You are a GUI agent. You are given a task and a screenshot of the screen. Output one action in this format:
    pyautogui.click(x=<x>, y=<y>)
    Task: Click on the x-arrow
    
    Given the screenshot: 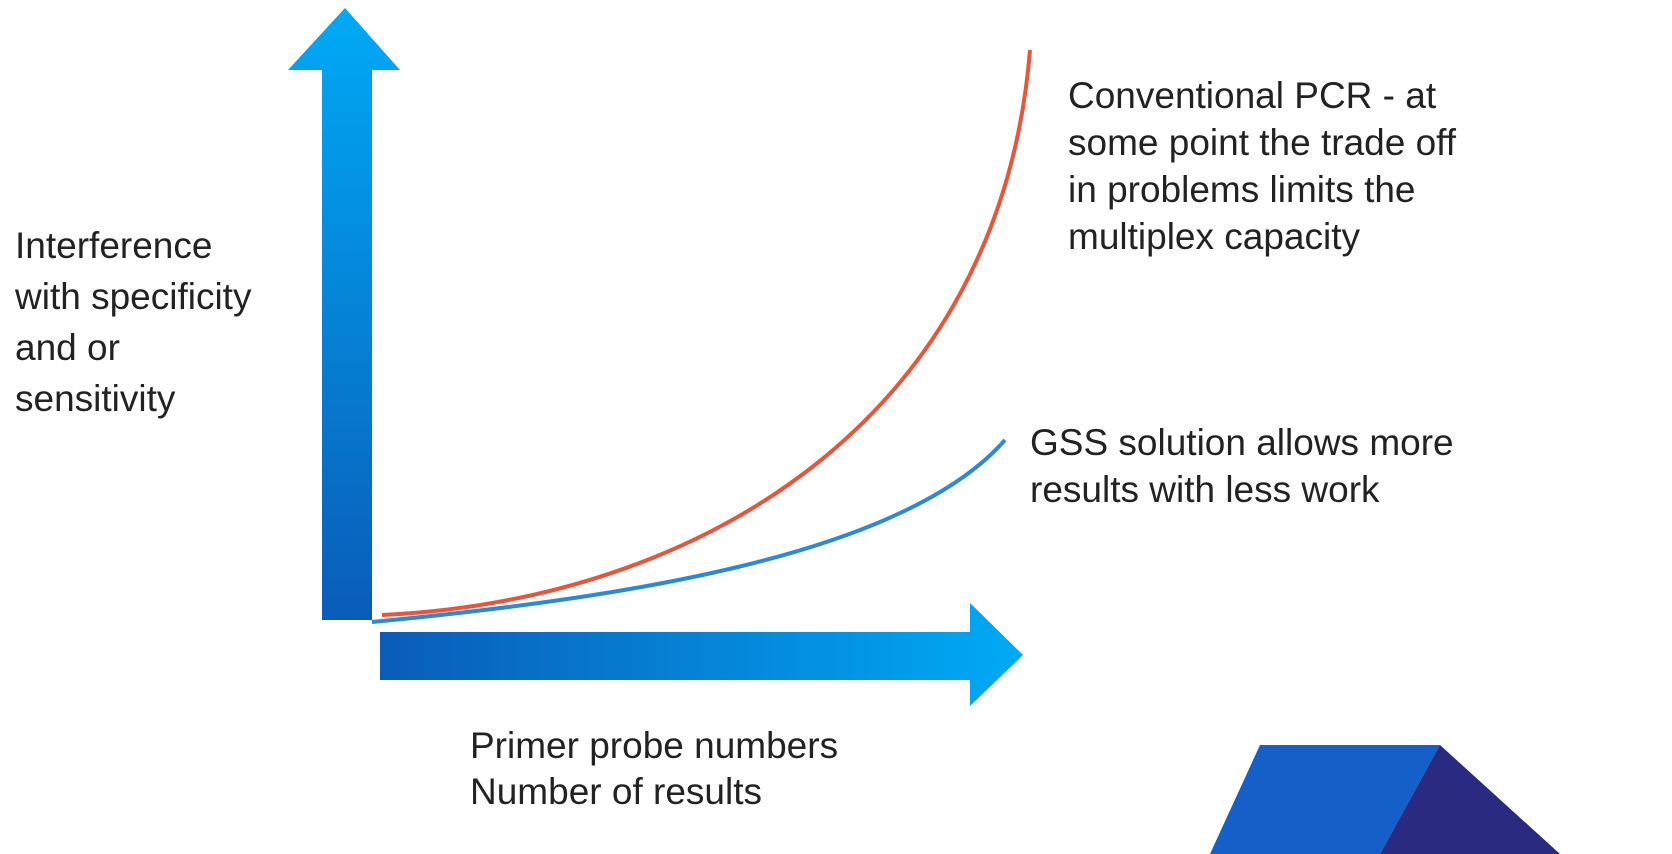 What is the action you would take?
    pyautogui.click(x=701, y=654)
    